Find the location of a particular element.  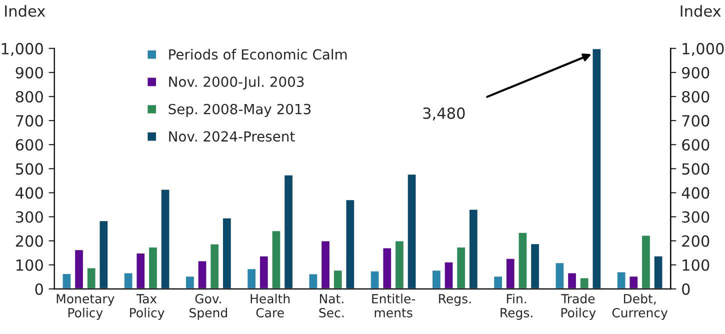

y-tick-label: 600 is located at coordinates (29, 145).